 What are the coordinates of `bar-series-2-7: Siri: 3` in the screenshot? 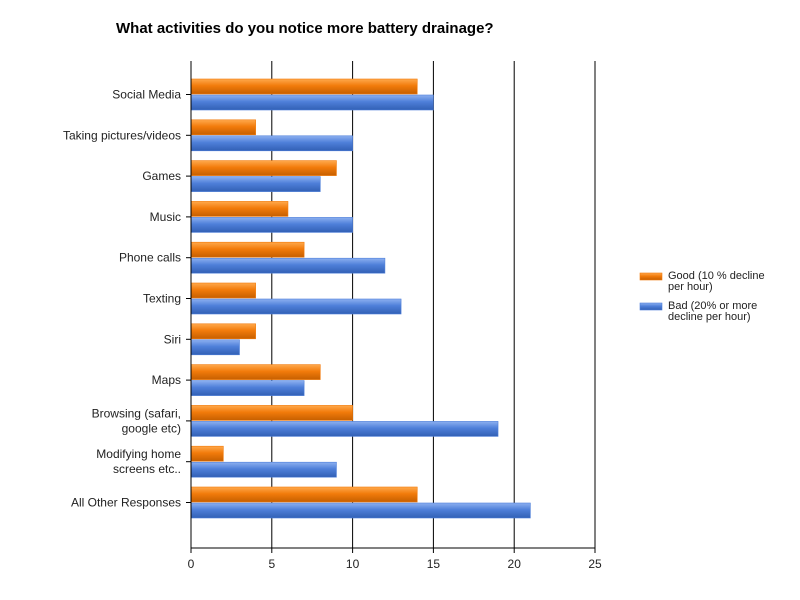 It's located at (215, 347).